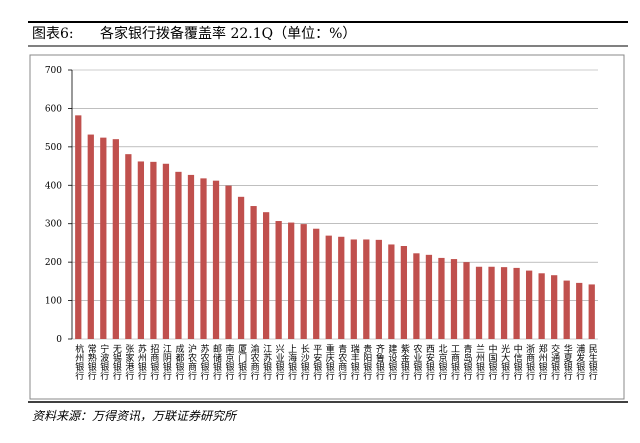  What do you see at coordinates (135, 416) in the screenshot?
I see `source: 资料来源：万得资讯，万联证券研究所` at bounding box center [135, 416].